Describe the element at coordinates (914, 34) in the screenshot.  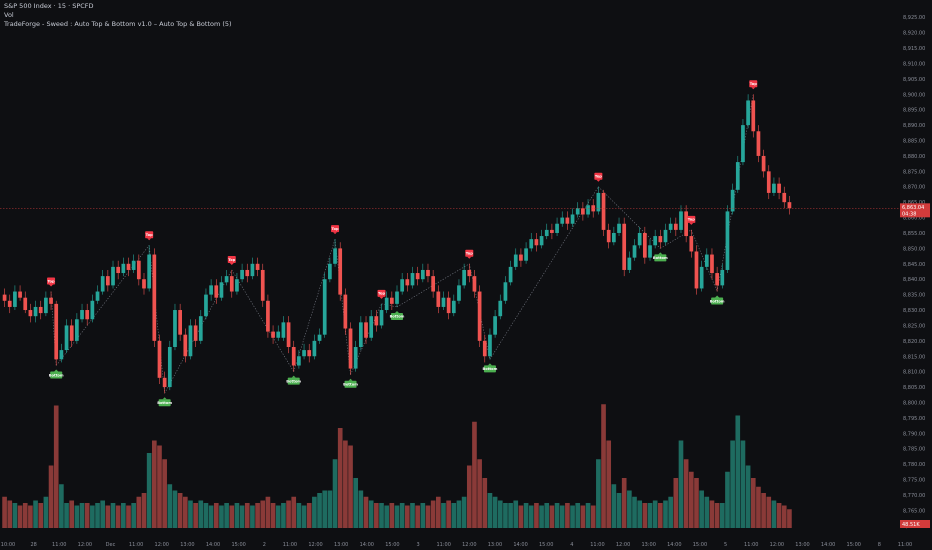
I see `price-tick-label: 8,920.00` at that location.